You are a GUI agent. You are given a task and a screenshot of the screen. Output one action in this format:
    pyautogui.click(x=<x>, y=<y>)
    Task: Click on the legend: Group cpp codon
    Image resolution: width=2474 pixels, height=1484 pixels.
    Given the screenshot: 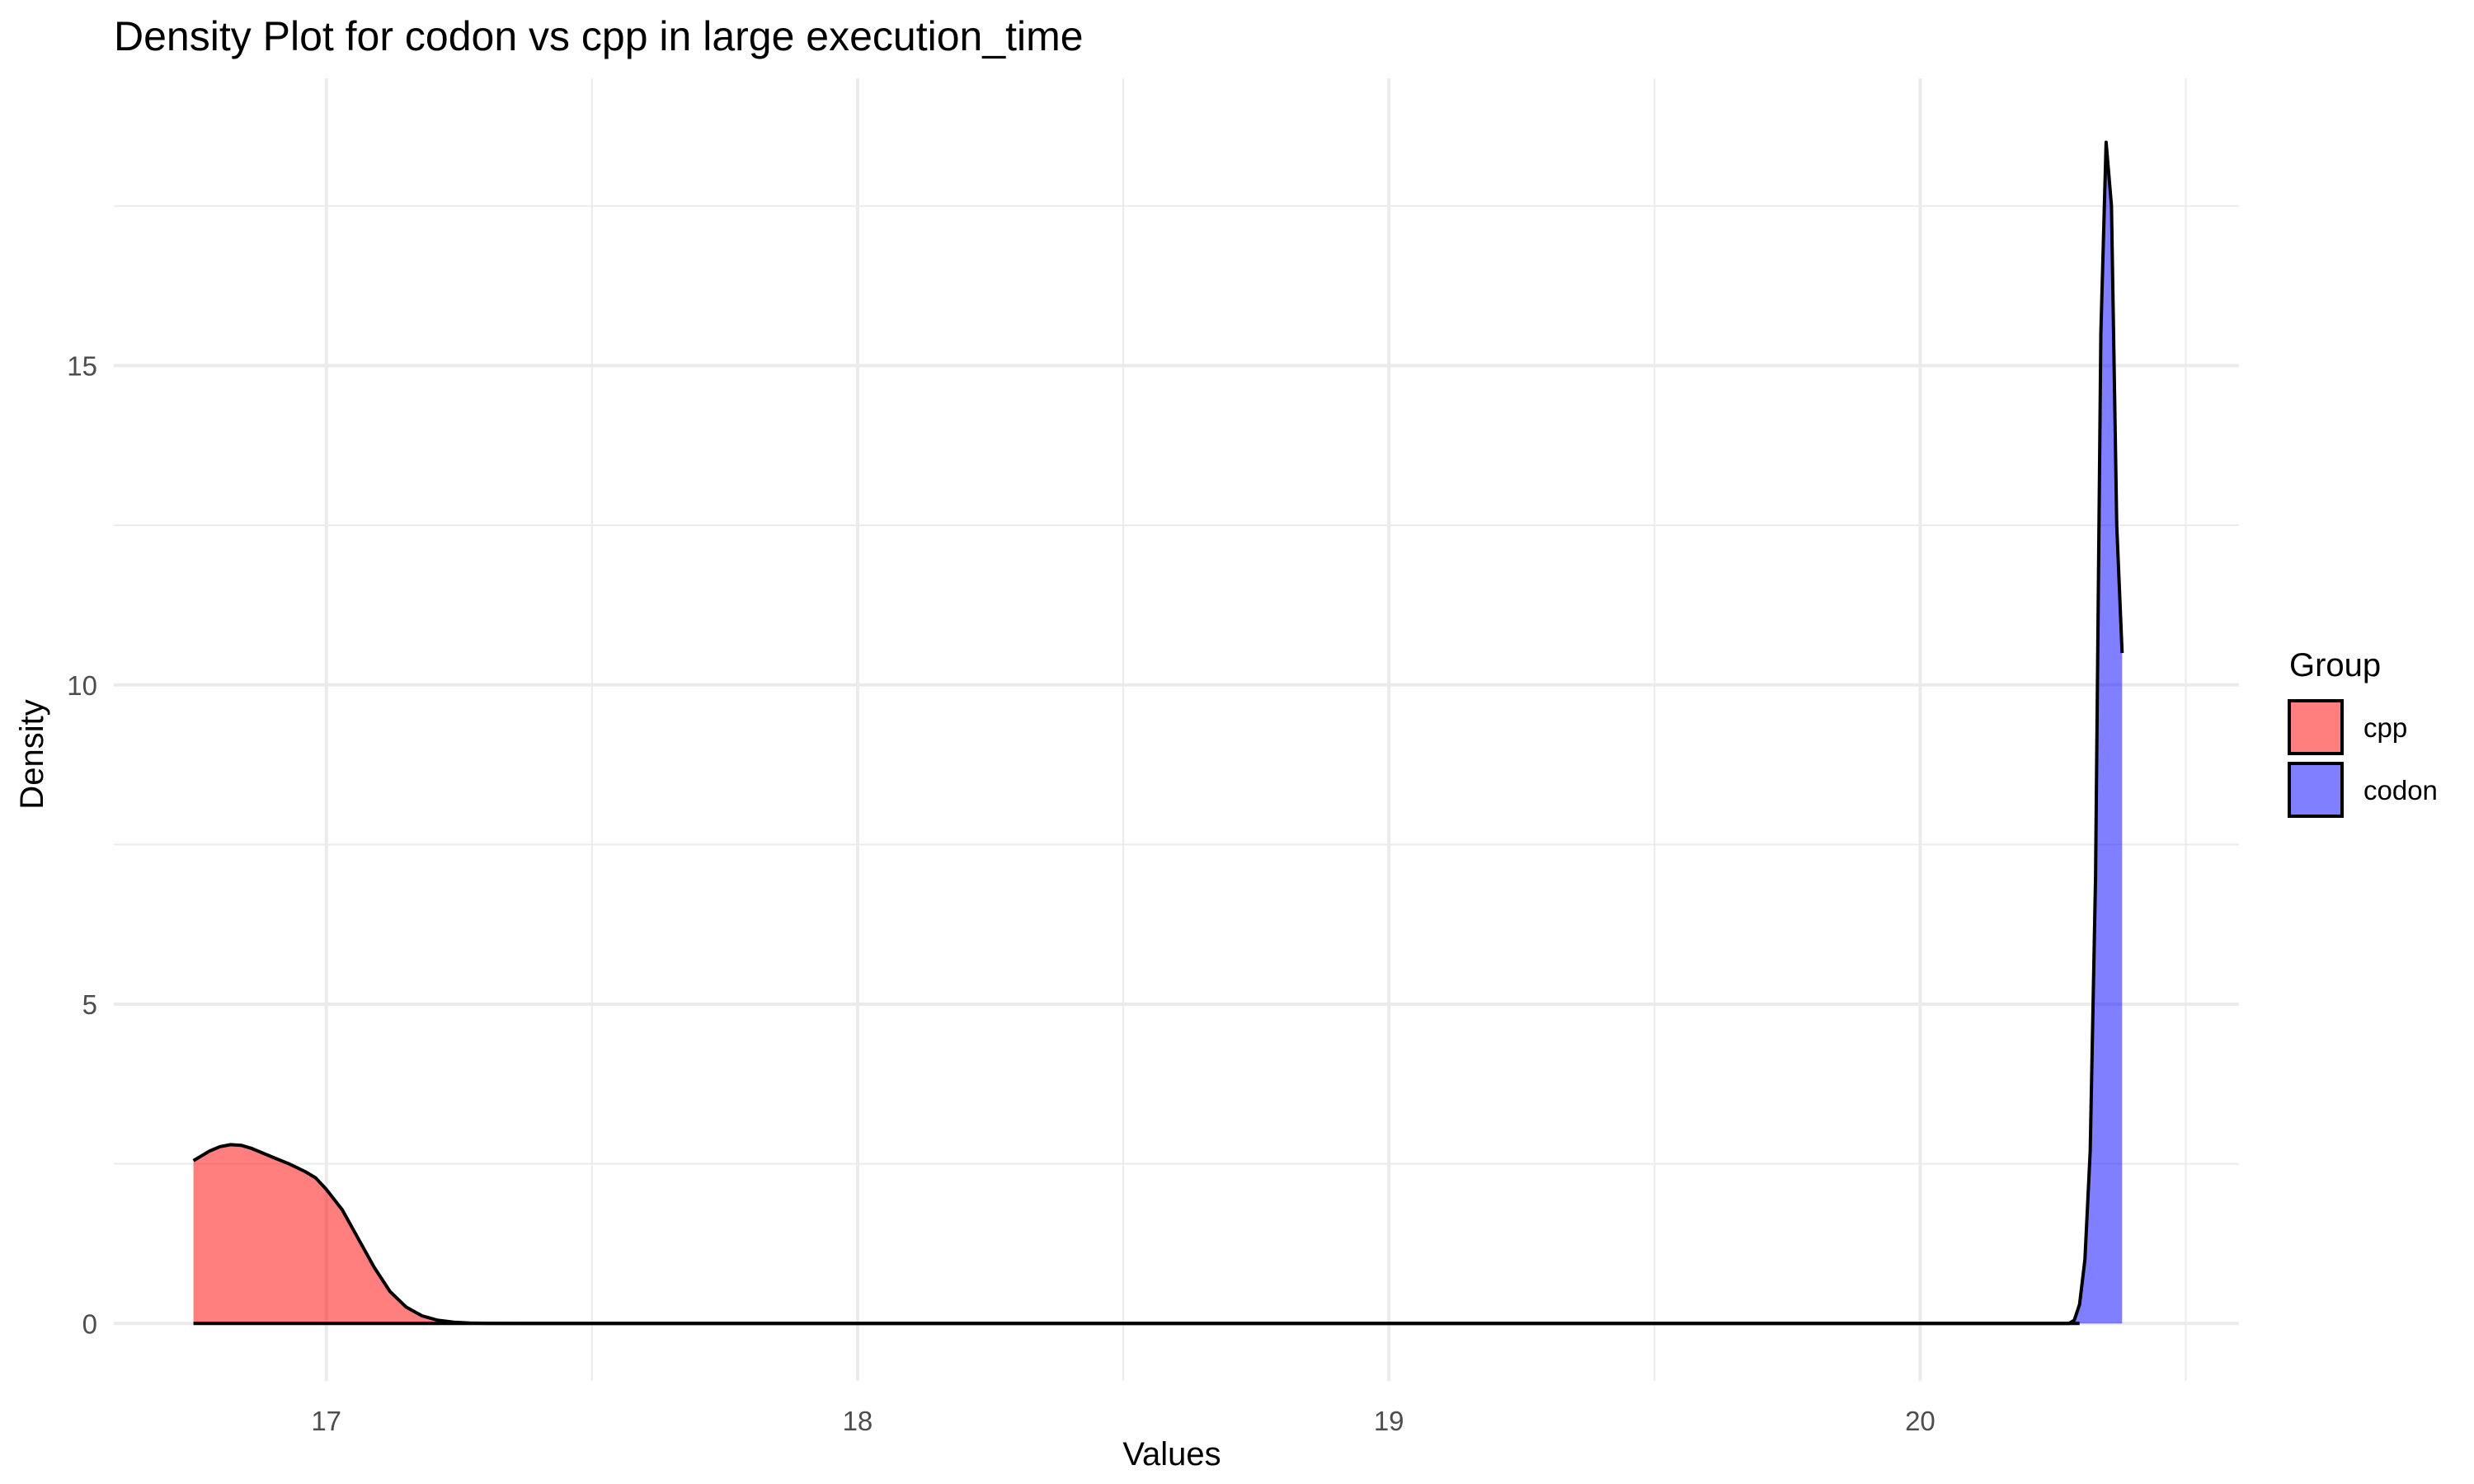 What is the action you would take?
    pyautogui.click(x=2363, y=732)
    